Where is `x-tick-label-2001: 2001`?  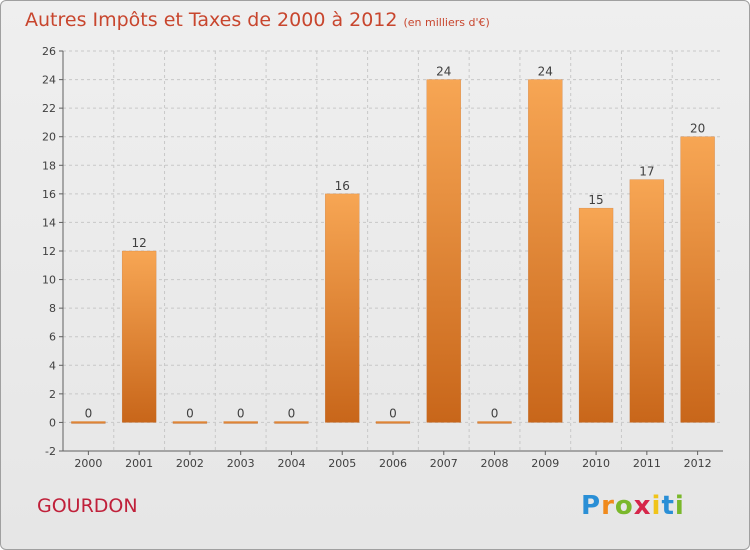 x-tick-label-2001: 2001 is located at coordinates (139, 463).